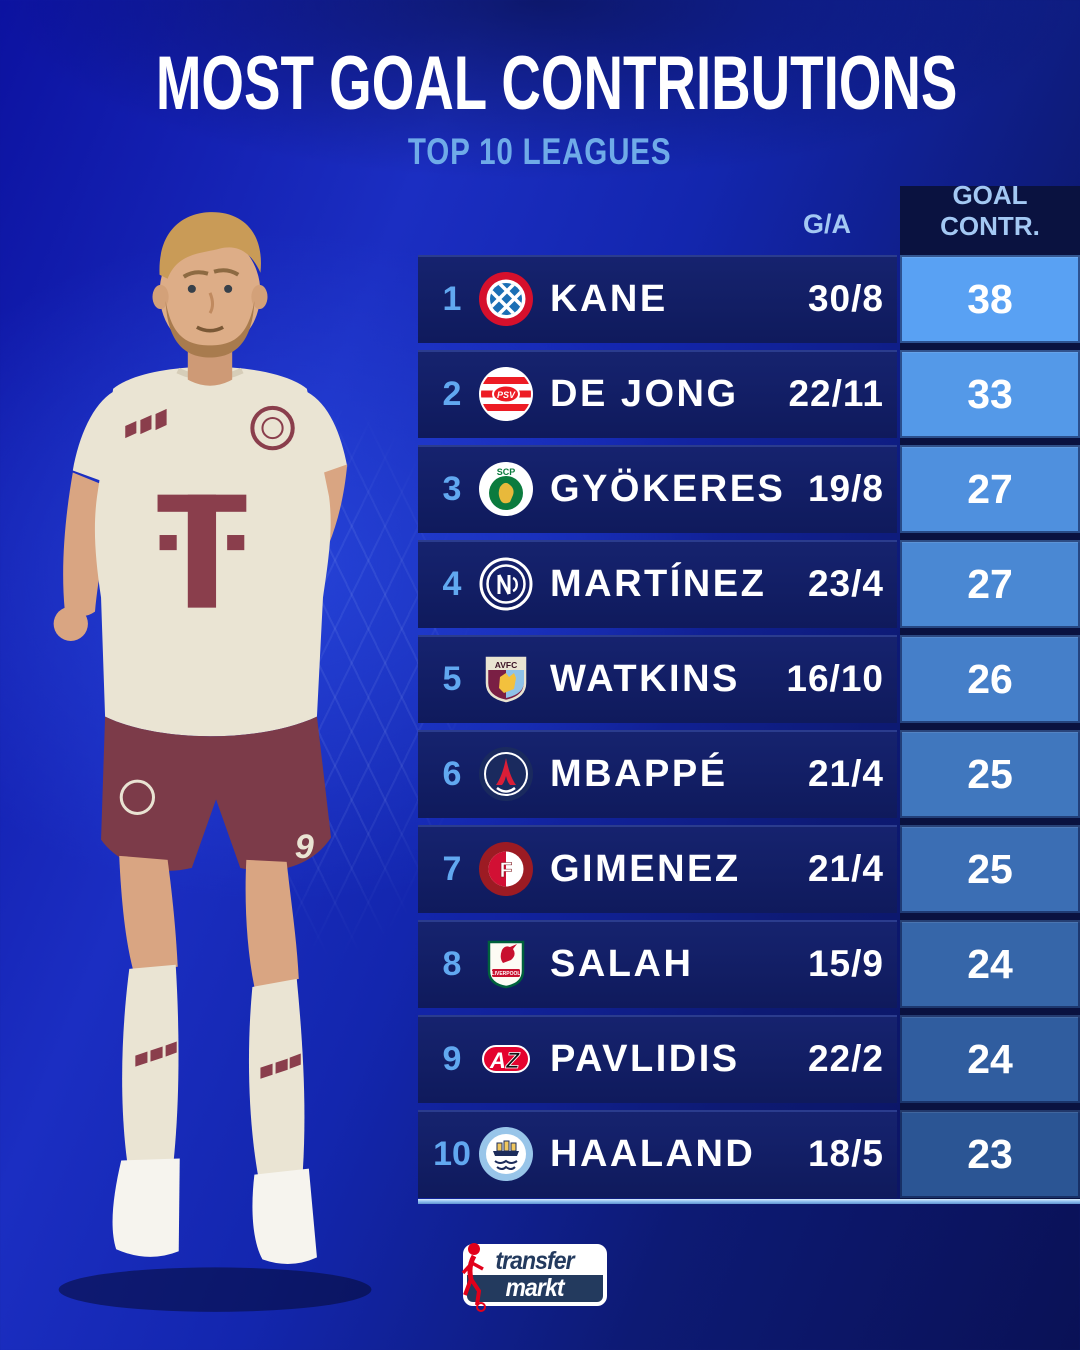 The image size is (1080, 1350). What do you see at coordinates (653, 1153) in the screenshot?
I see `player-name: HAALAND` at bounding box center [653, 1153].